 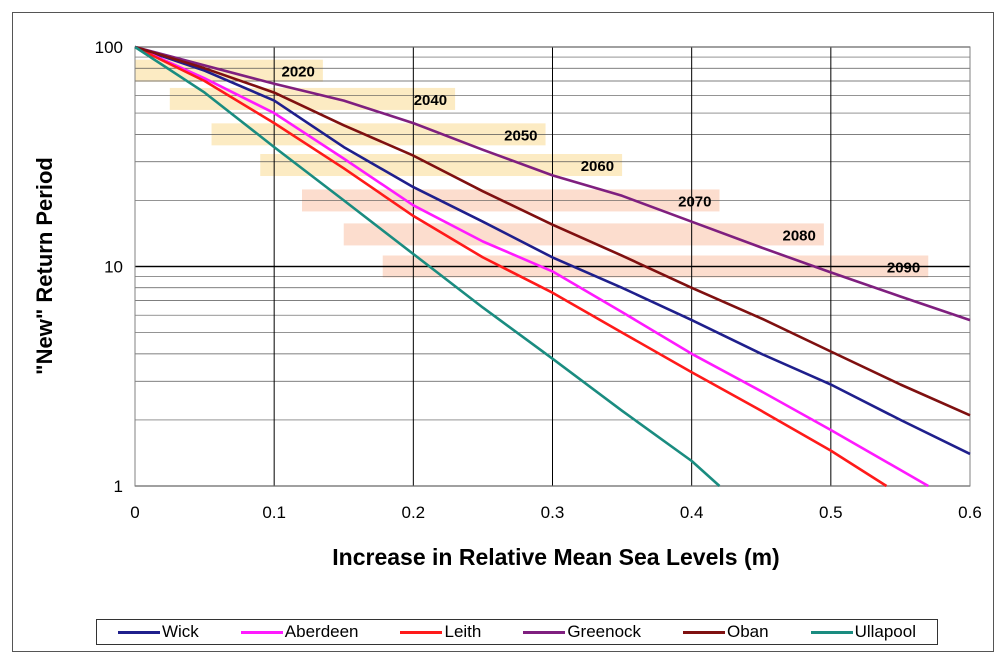 I want to click on x-axis-label: Increase in Relative Mean Sea Levels (m), so click(x=555, y=557).